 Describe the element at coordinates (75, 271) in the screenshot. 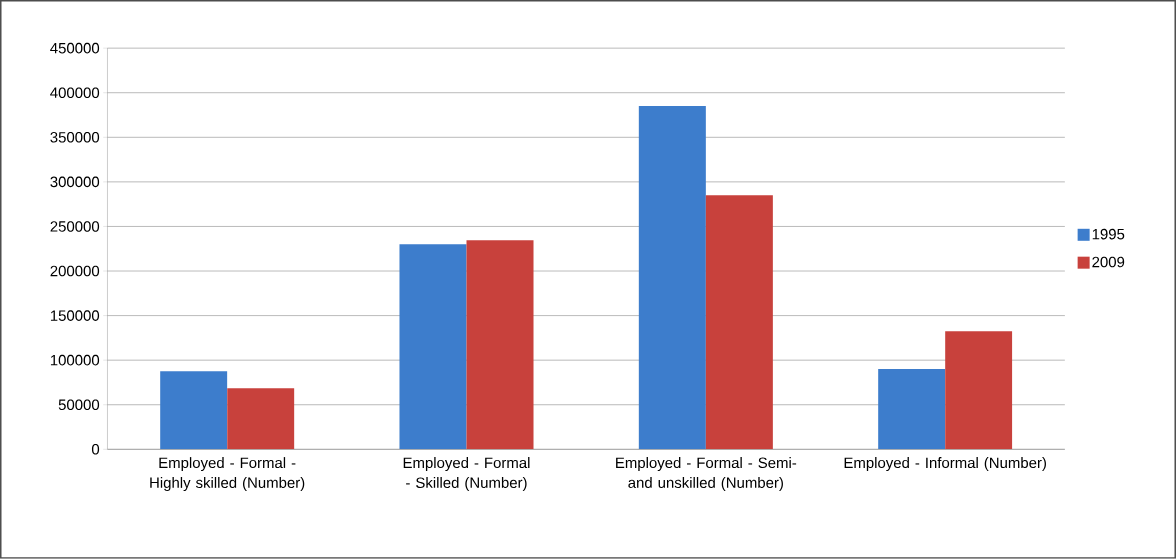

I see `y-tick-label: 200000` at that location.